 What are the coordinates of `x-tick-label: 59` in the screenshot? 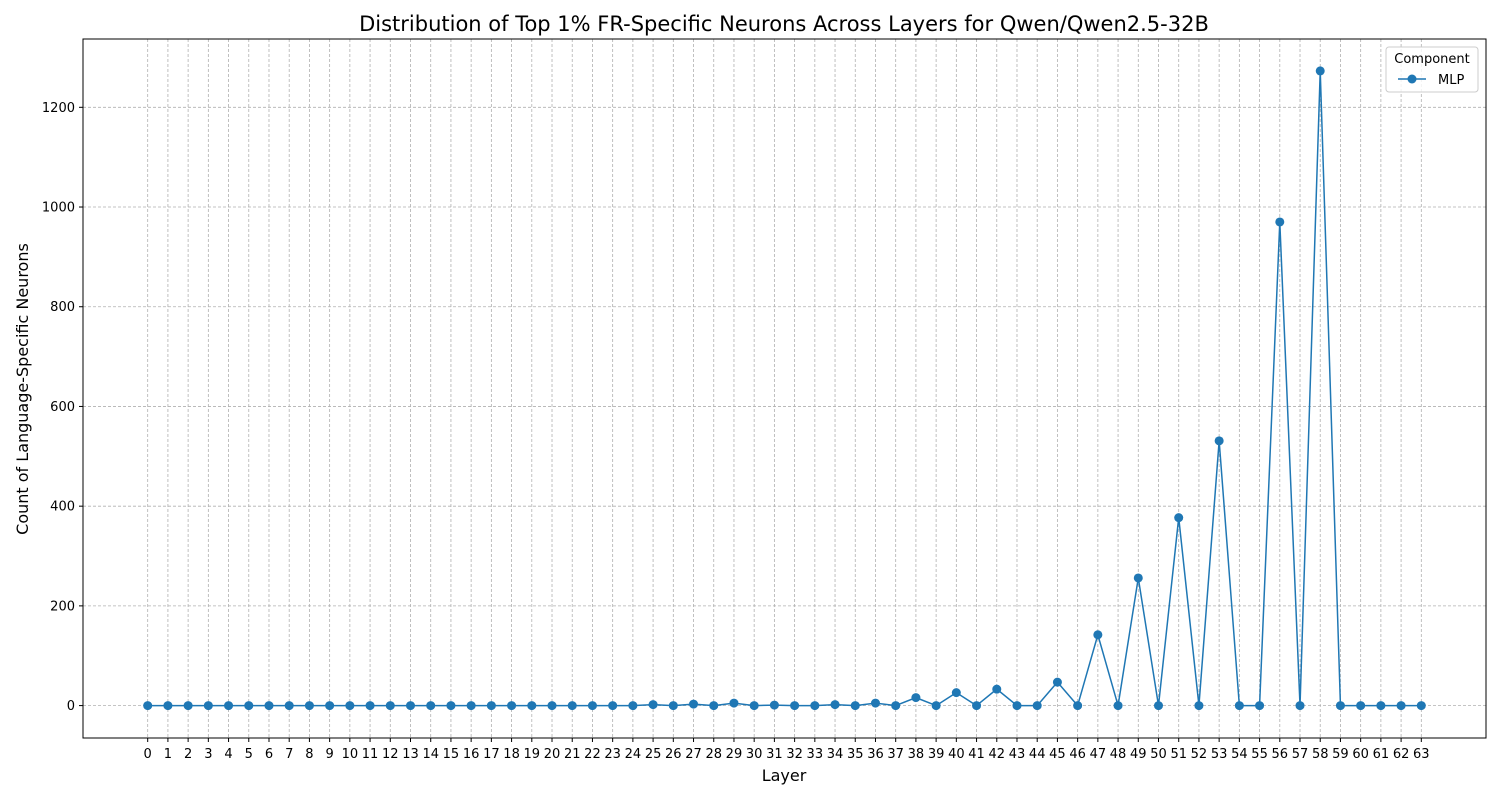 It's located at (1340, 754).